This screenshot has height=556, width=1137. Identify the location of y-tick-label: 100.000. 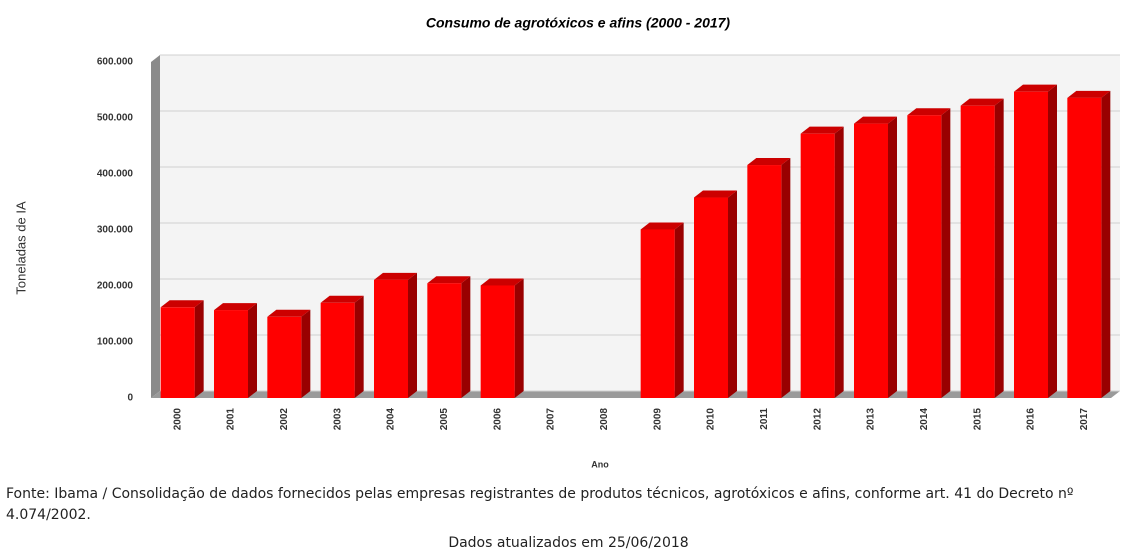
(115, 342).